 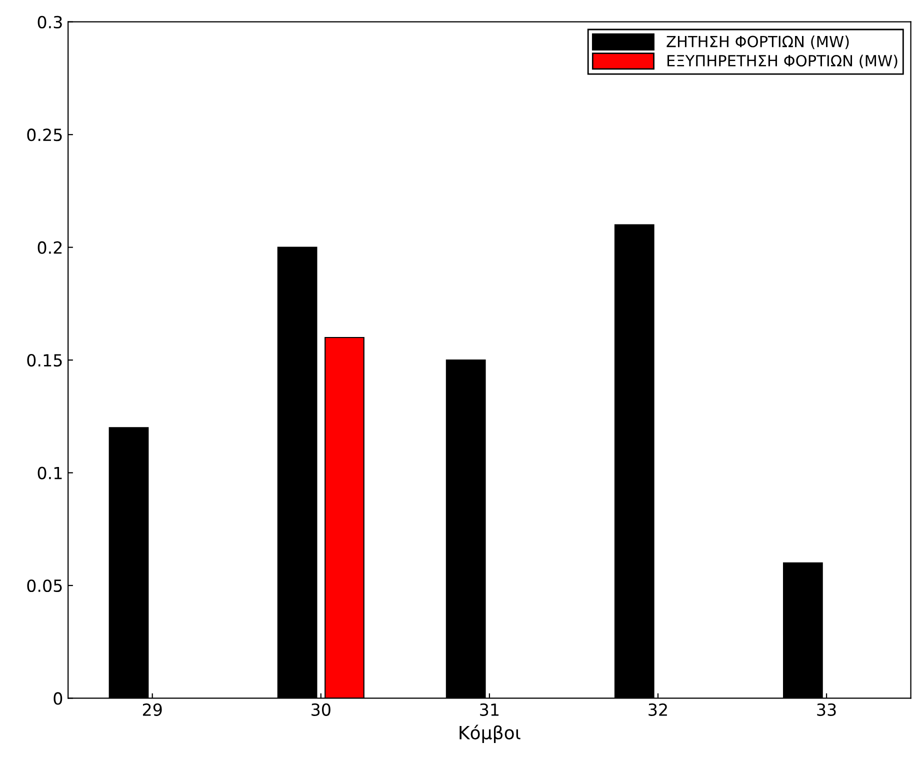 What do you see at coordinates (44, 585) in the screenshot?
I see `y-tick-label: 0.05` at bounding box center [44, 585].